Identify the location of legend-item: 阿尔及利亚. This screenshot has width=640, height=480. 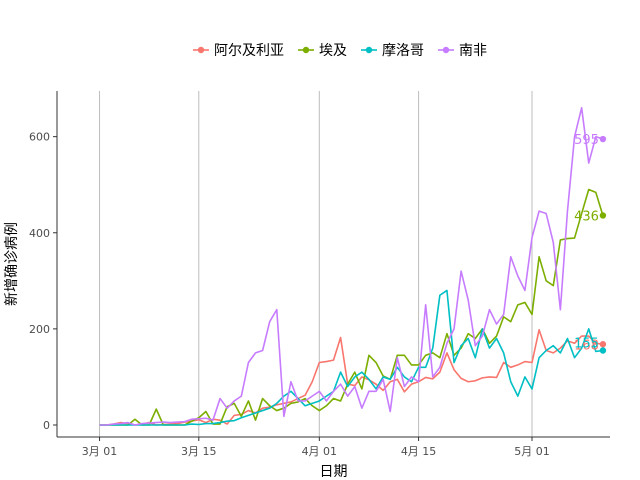
(238, 51).